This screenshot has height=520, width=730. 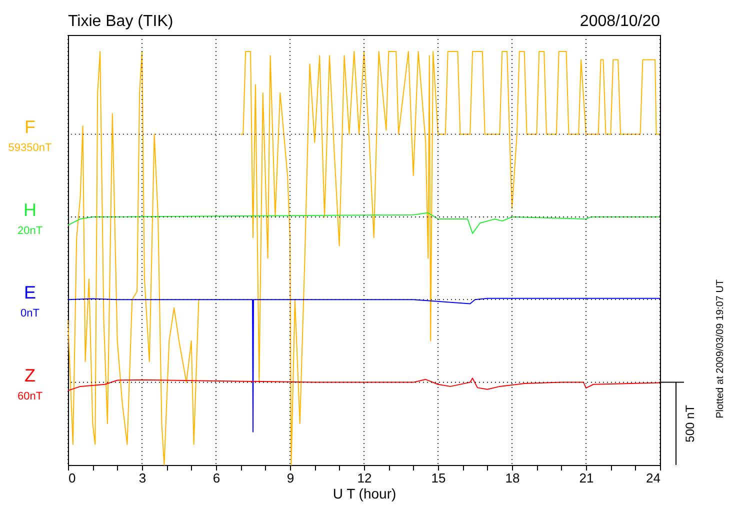 What do you see at coordinates (216, 478) in the screenshot?
I see `x-tick-label: 6` at bounding box center [216, 478].